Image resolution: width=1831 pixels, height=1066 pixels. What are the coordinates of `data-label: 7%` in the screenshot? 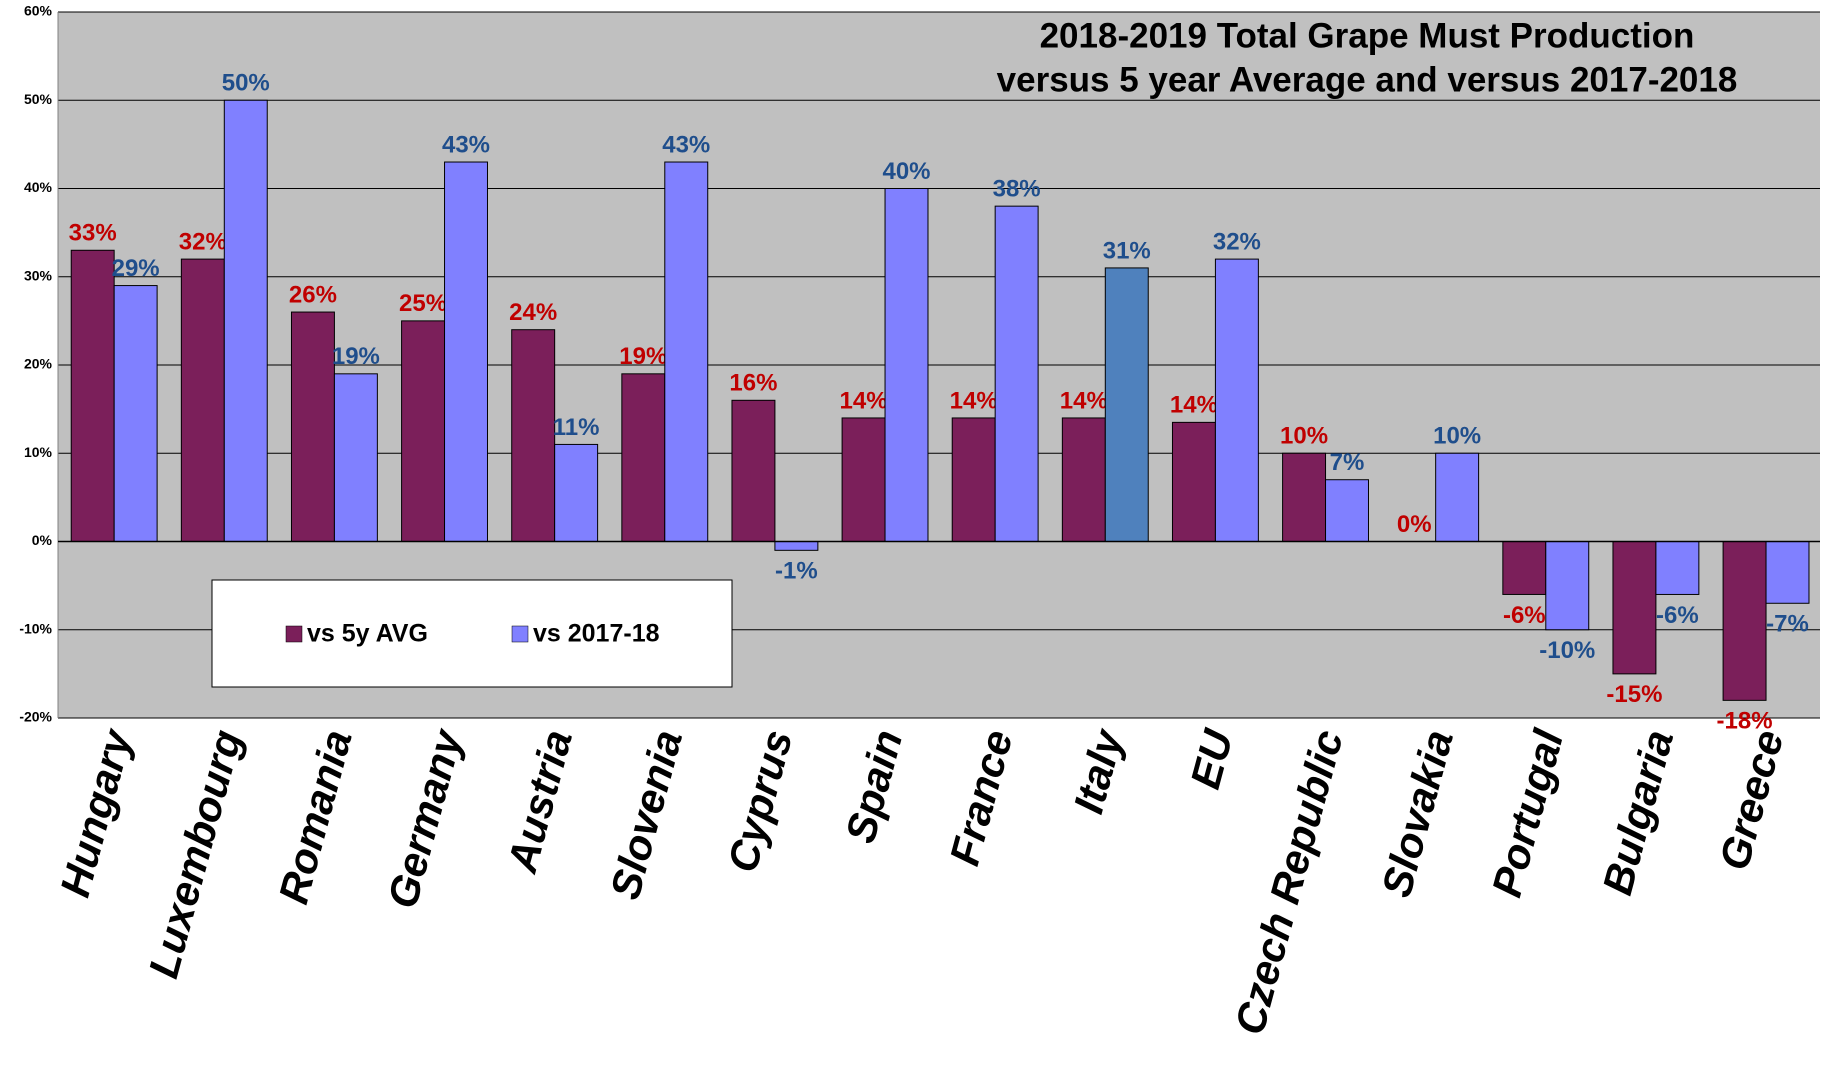 It's located at (1347, 462).